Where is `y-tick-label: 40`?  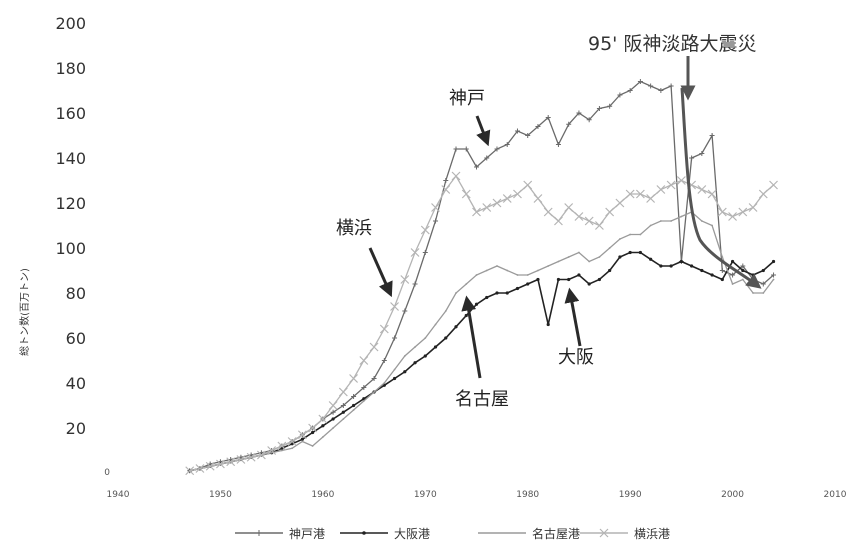 y-tick-label: 40 is located at coordinates (76, 383).